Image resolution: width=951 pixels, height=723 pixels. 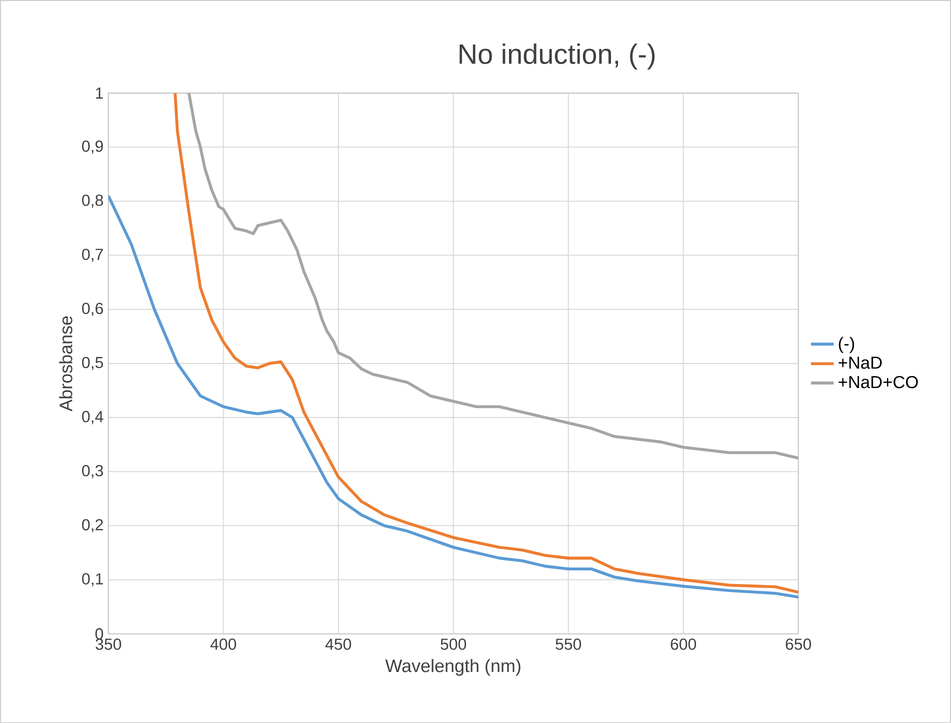 What do you see at coordinates (557, 56) in the screenshot?
I see `chart-title: No induction, (-)` at bounding box center [557, 56].